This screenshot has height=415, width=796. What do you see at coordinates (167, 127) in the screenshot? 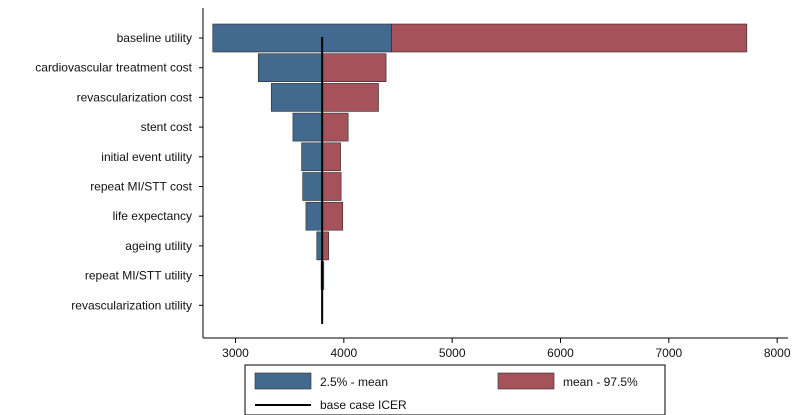
I see `category-label: stent cost` at bounding box center [167, 127].